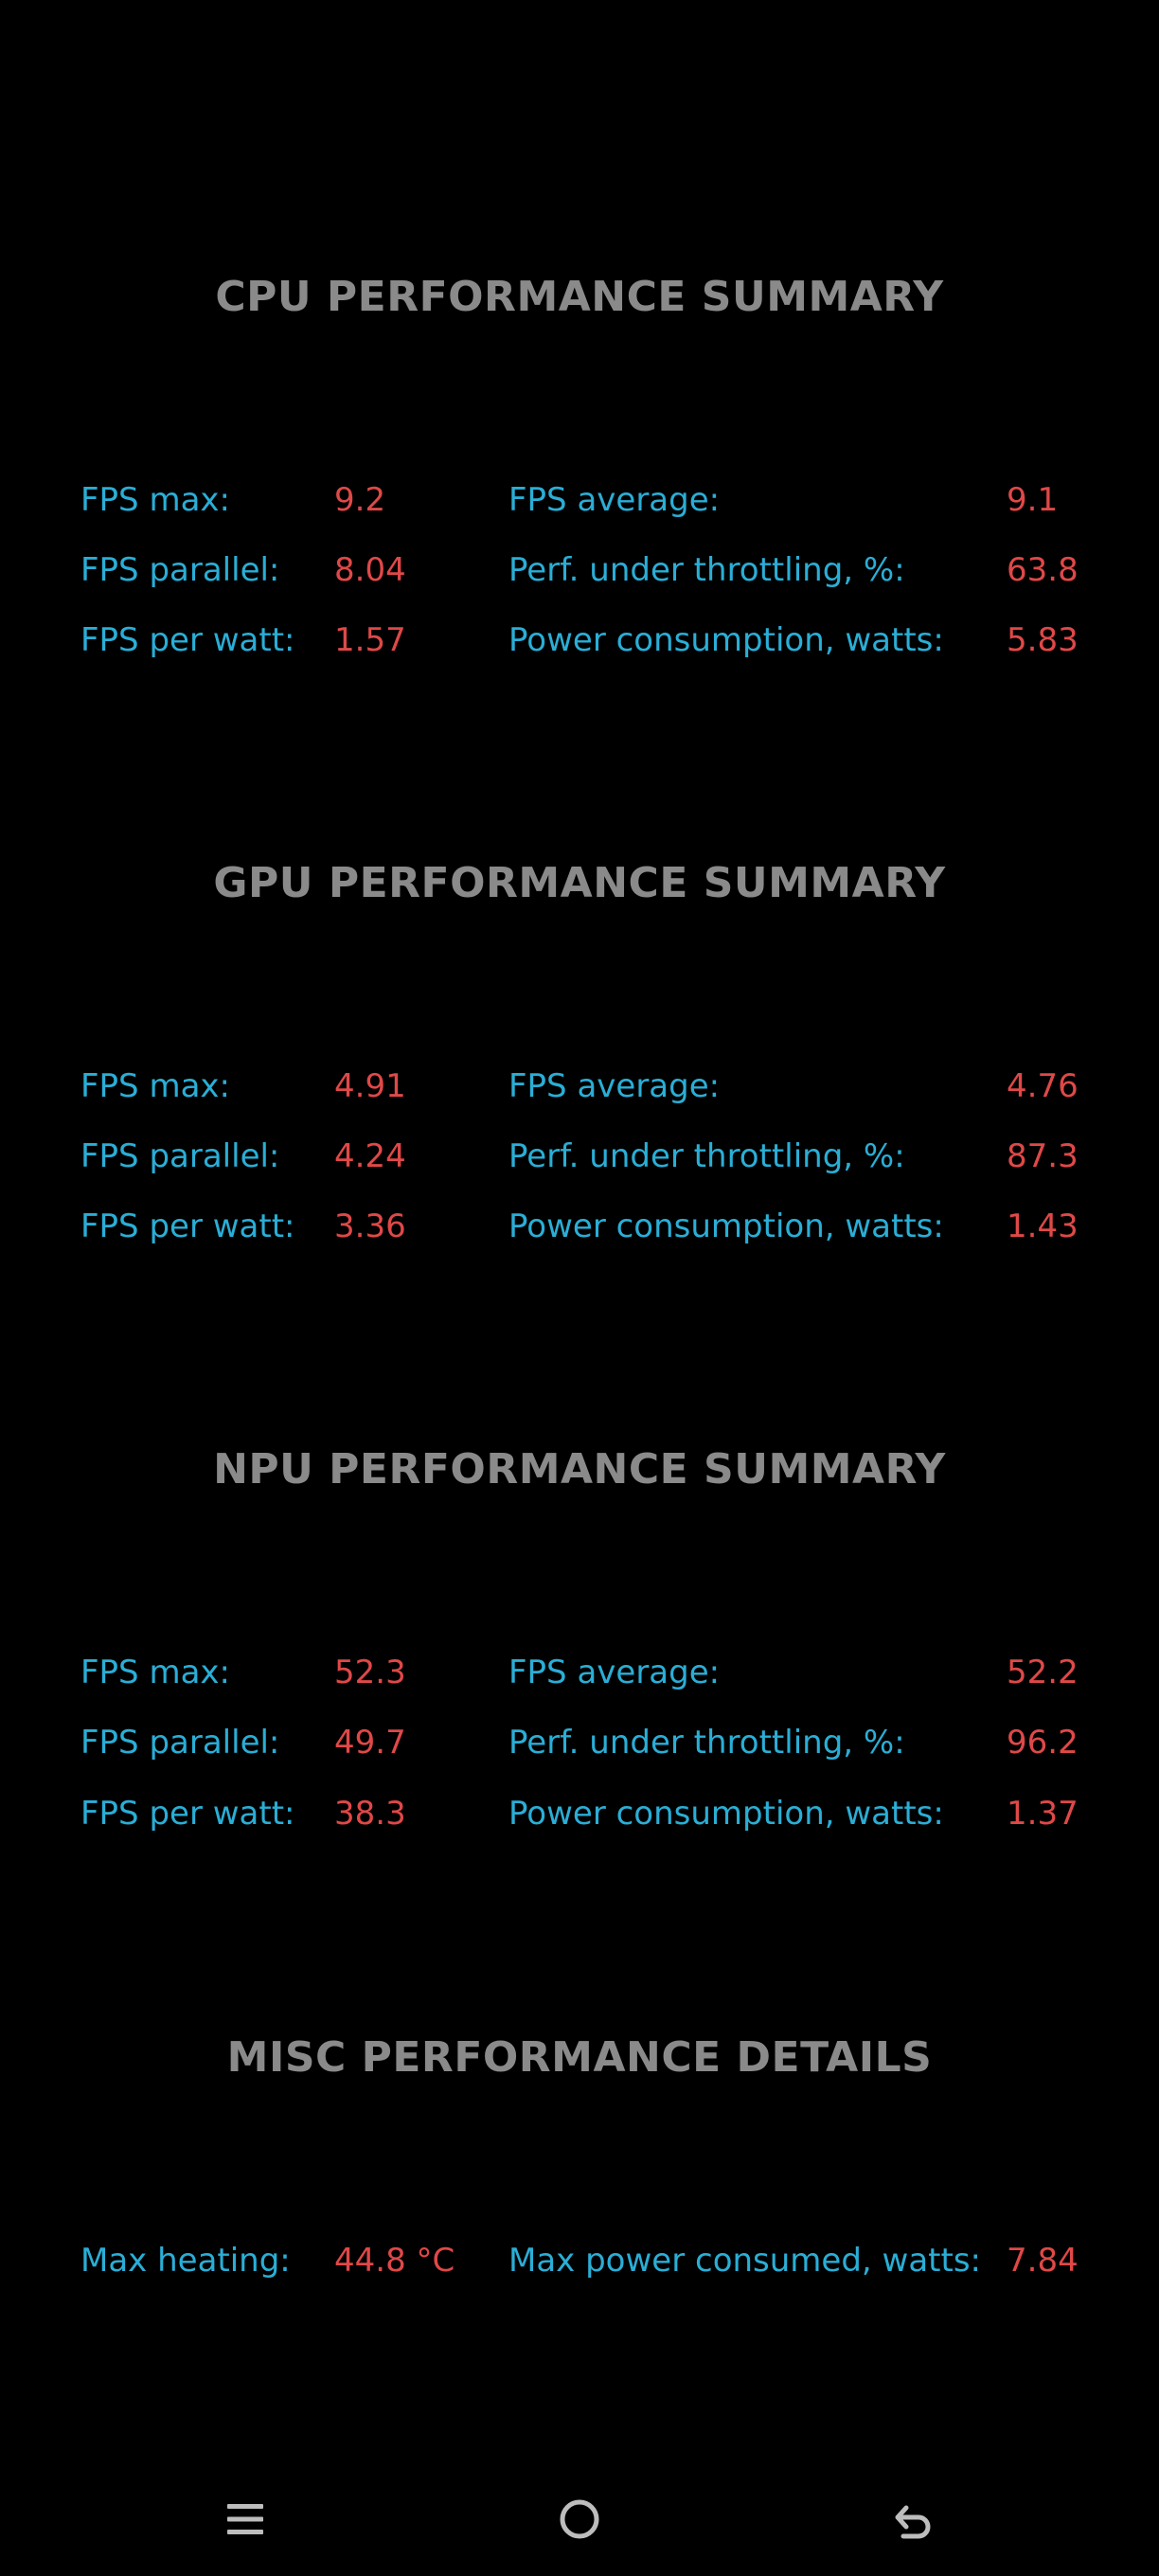  Describe the element at coordinates (180, 570) in the screenshot. I see `cpu-fps-parallel-label: FPS parallel:` at that location.